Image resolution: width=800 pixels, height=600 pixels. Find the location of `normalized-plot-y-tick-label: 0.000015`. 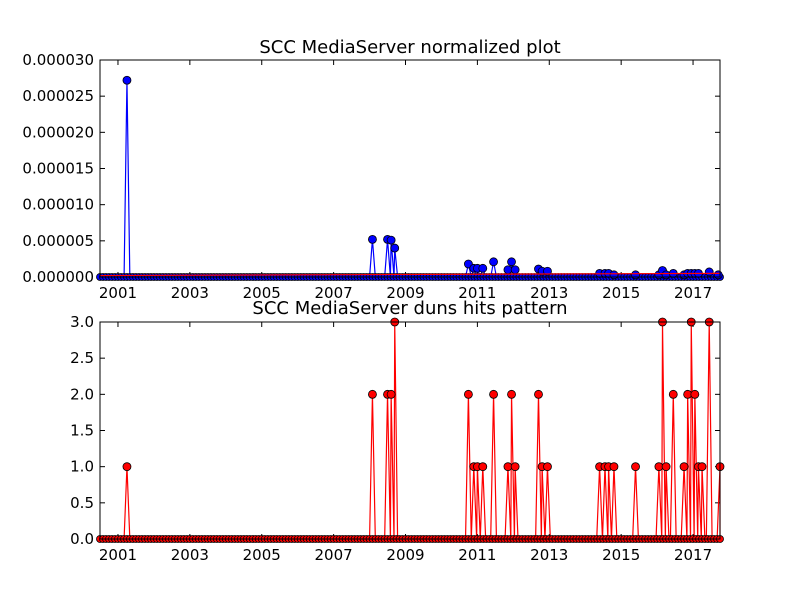

normalized-plot-y-tick-label: 0.000015 is located at coordinates (58, 169).